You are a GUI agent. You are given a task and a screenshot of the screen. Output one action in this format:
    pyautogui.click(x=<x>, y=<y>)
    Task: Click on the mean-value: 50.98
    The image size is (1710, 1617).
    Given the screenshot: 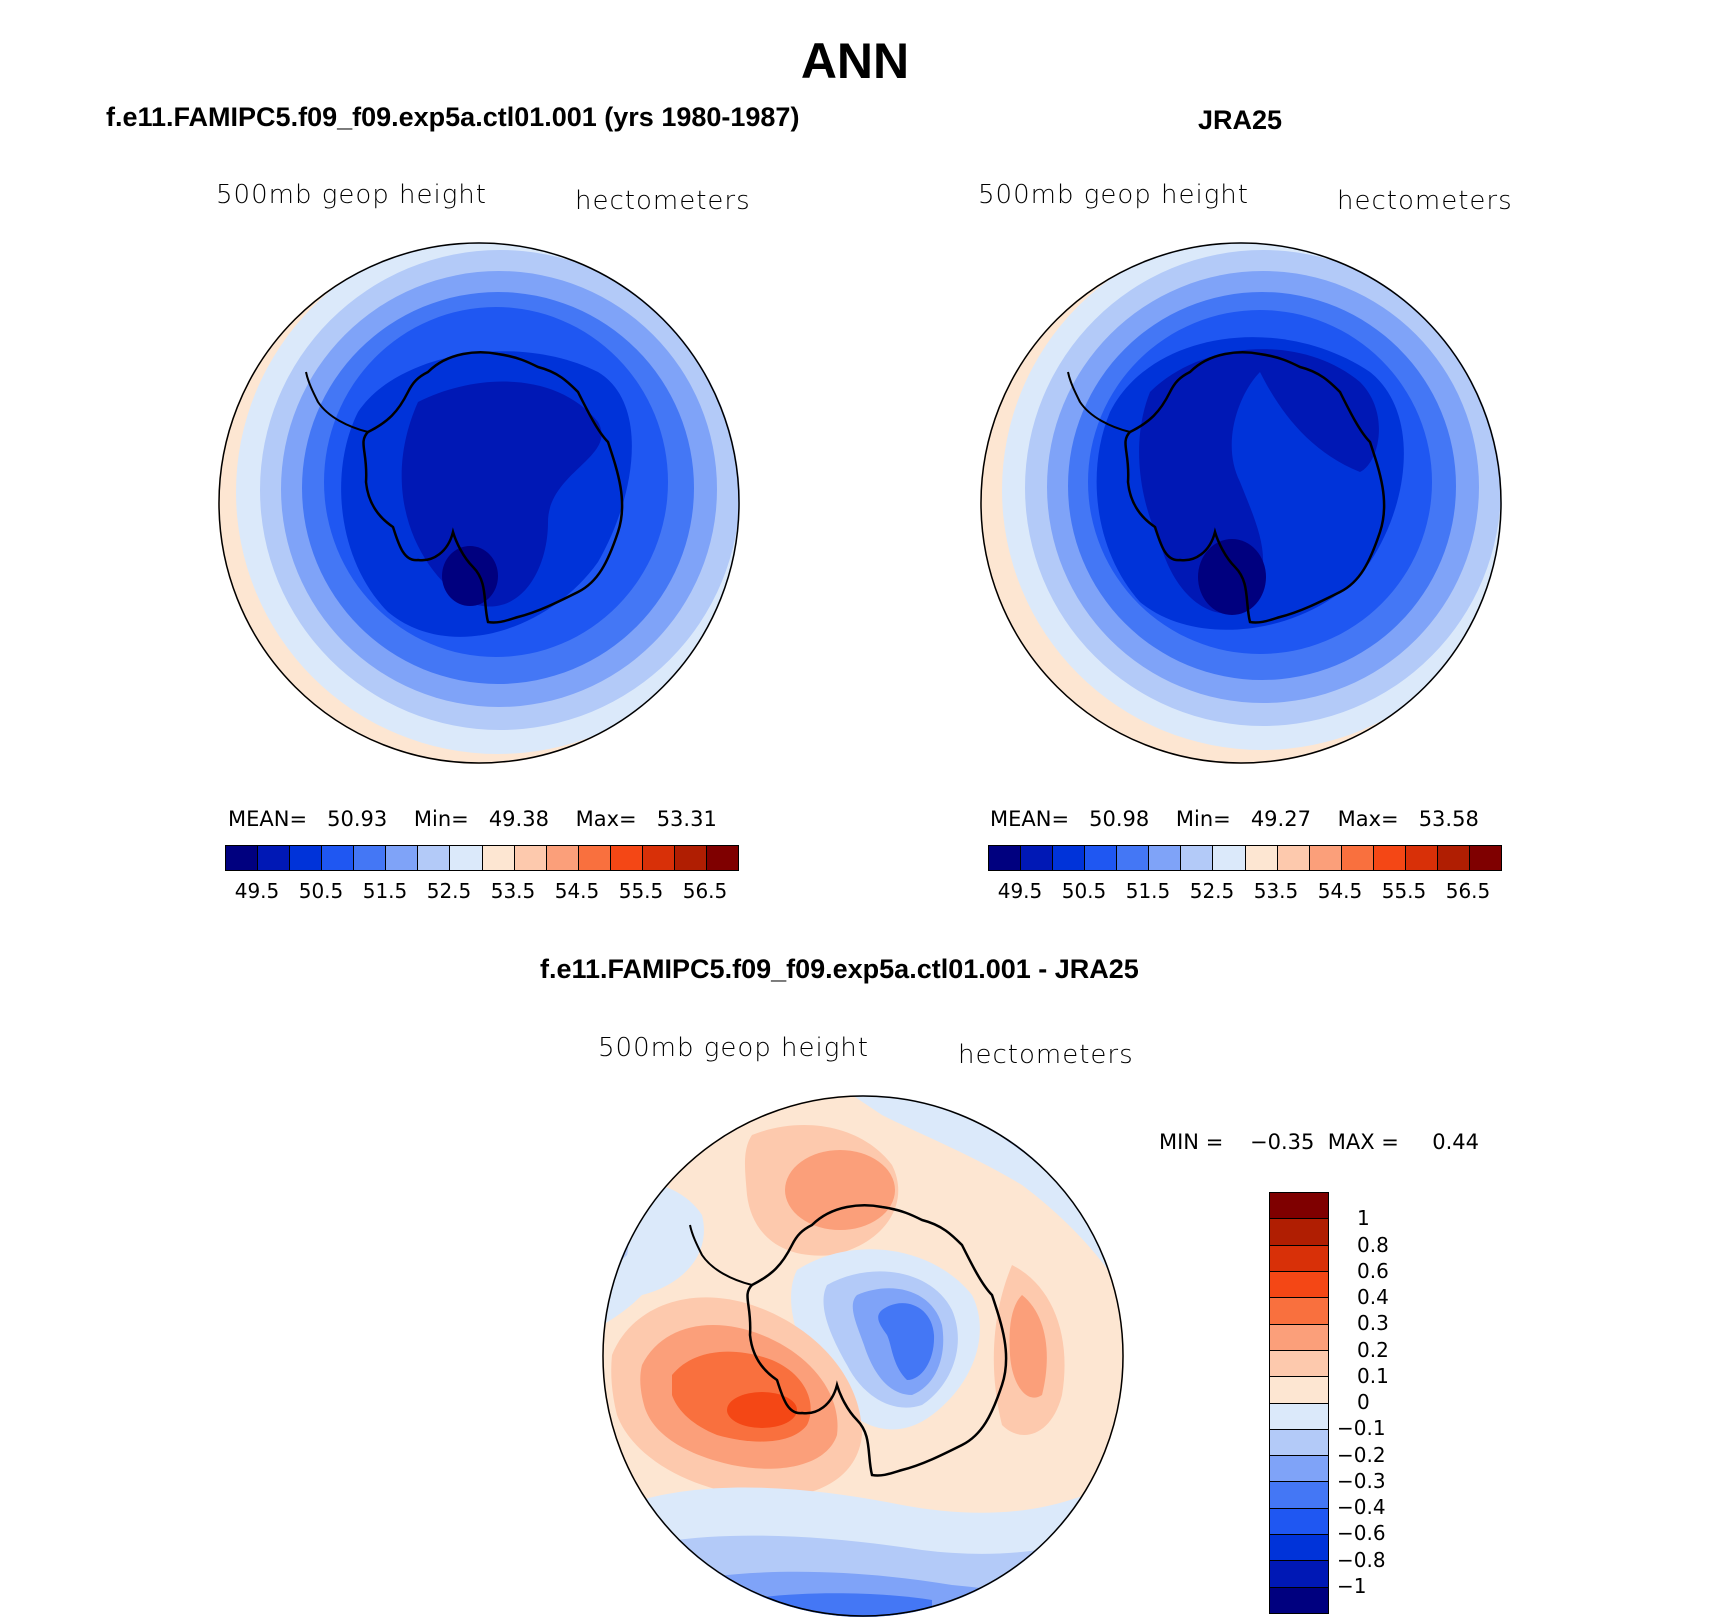 What is the action you would take?
    pyautogui.click(x=1119, y=819)
    